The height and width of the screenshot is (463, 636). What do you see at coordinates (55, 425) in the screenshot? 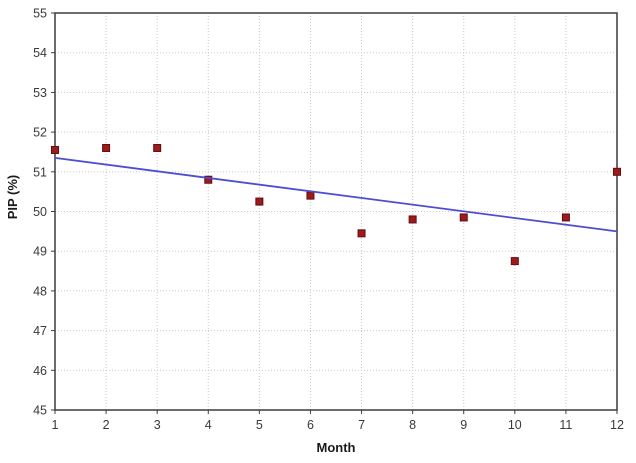
I see `x-tick-label: 1` at bounding box center [55, 425].